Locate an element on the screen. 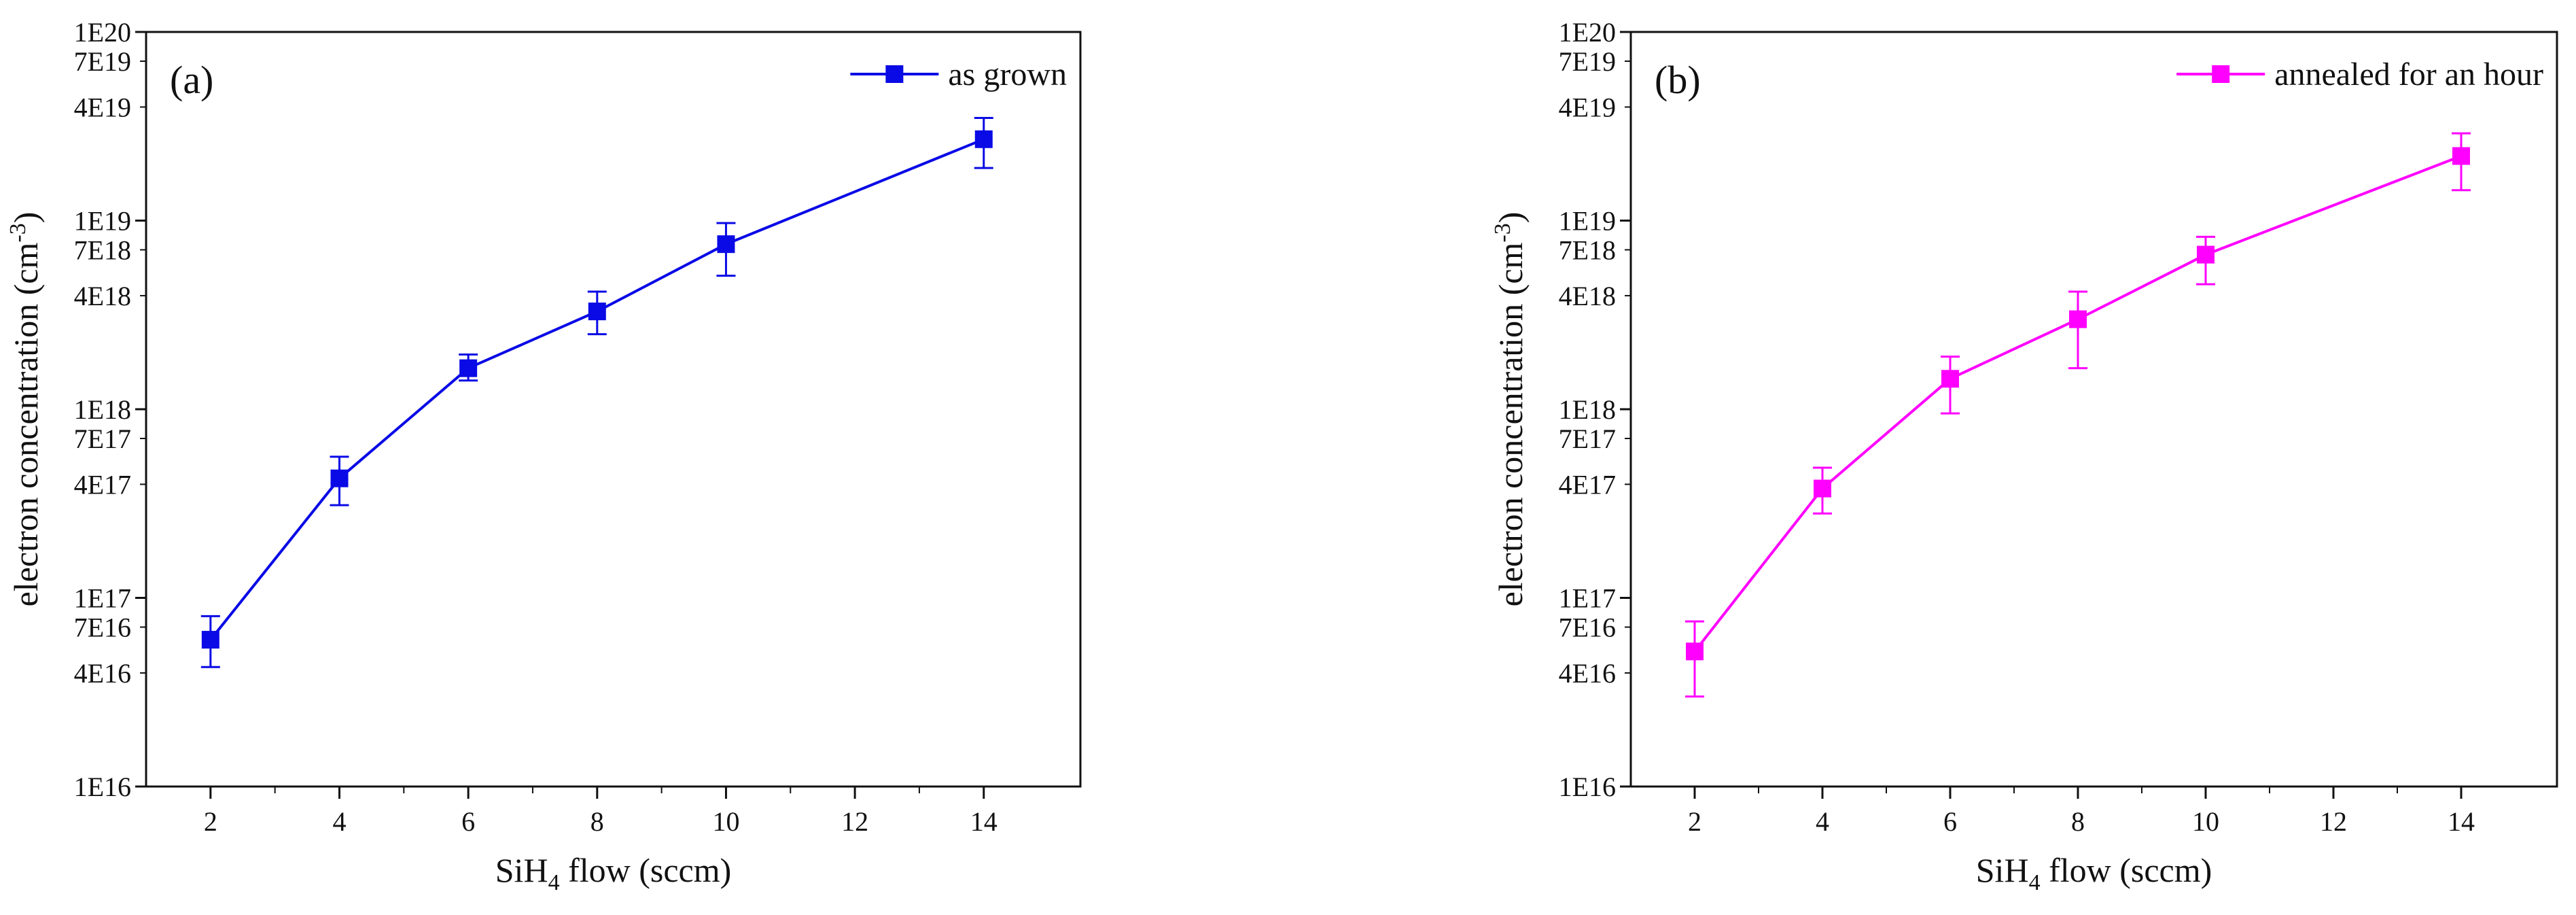 This screenshot has width=2576, height=915. legend-label: as grown is located at coordinates (1007, 74).